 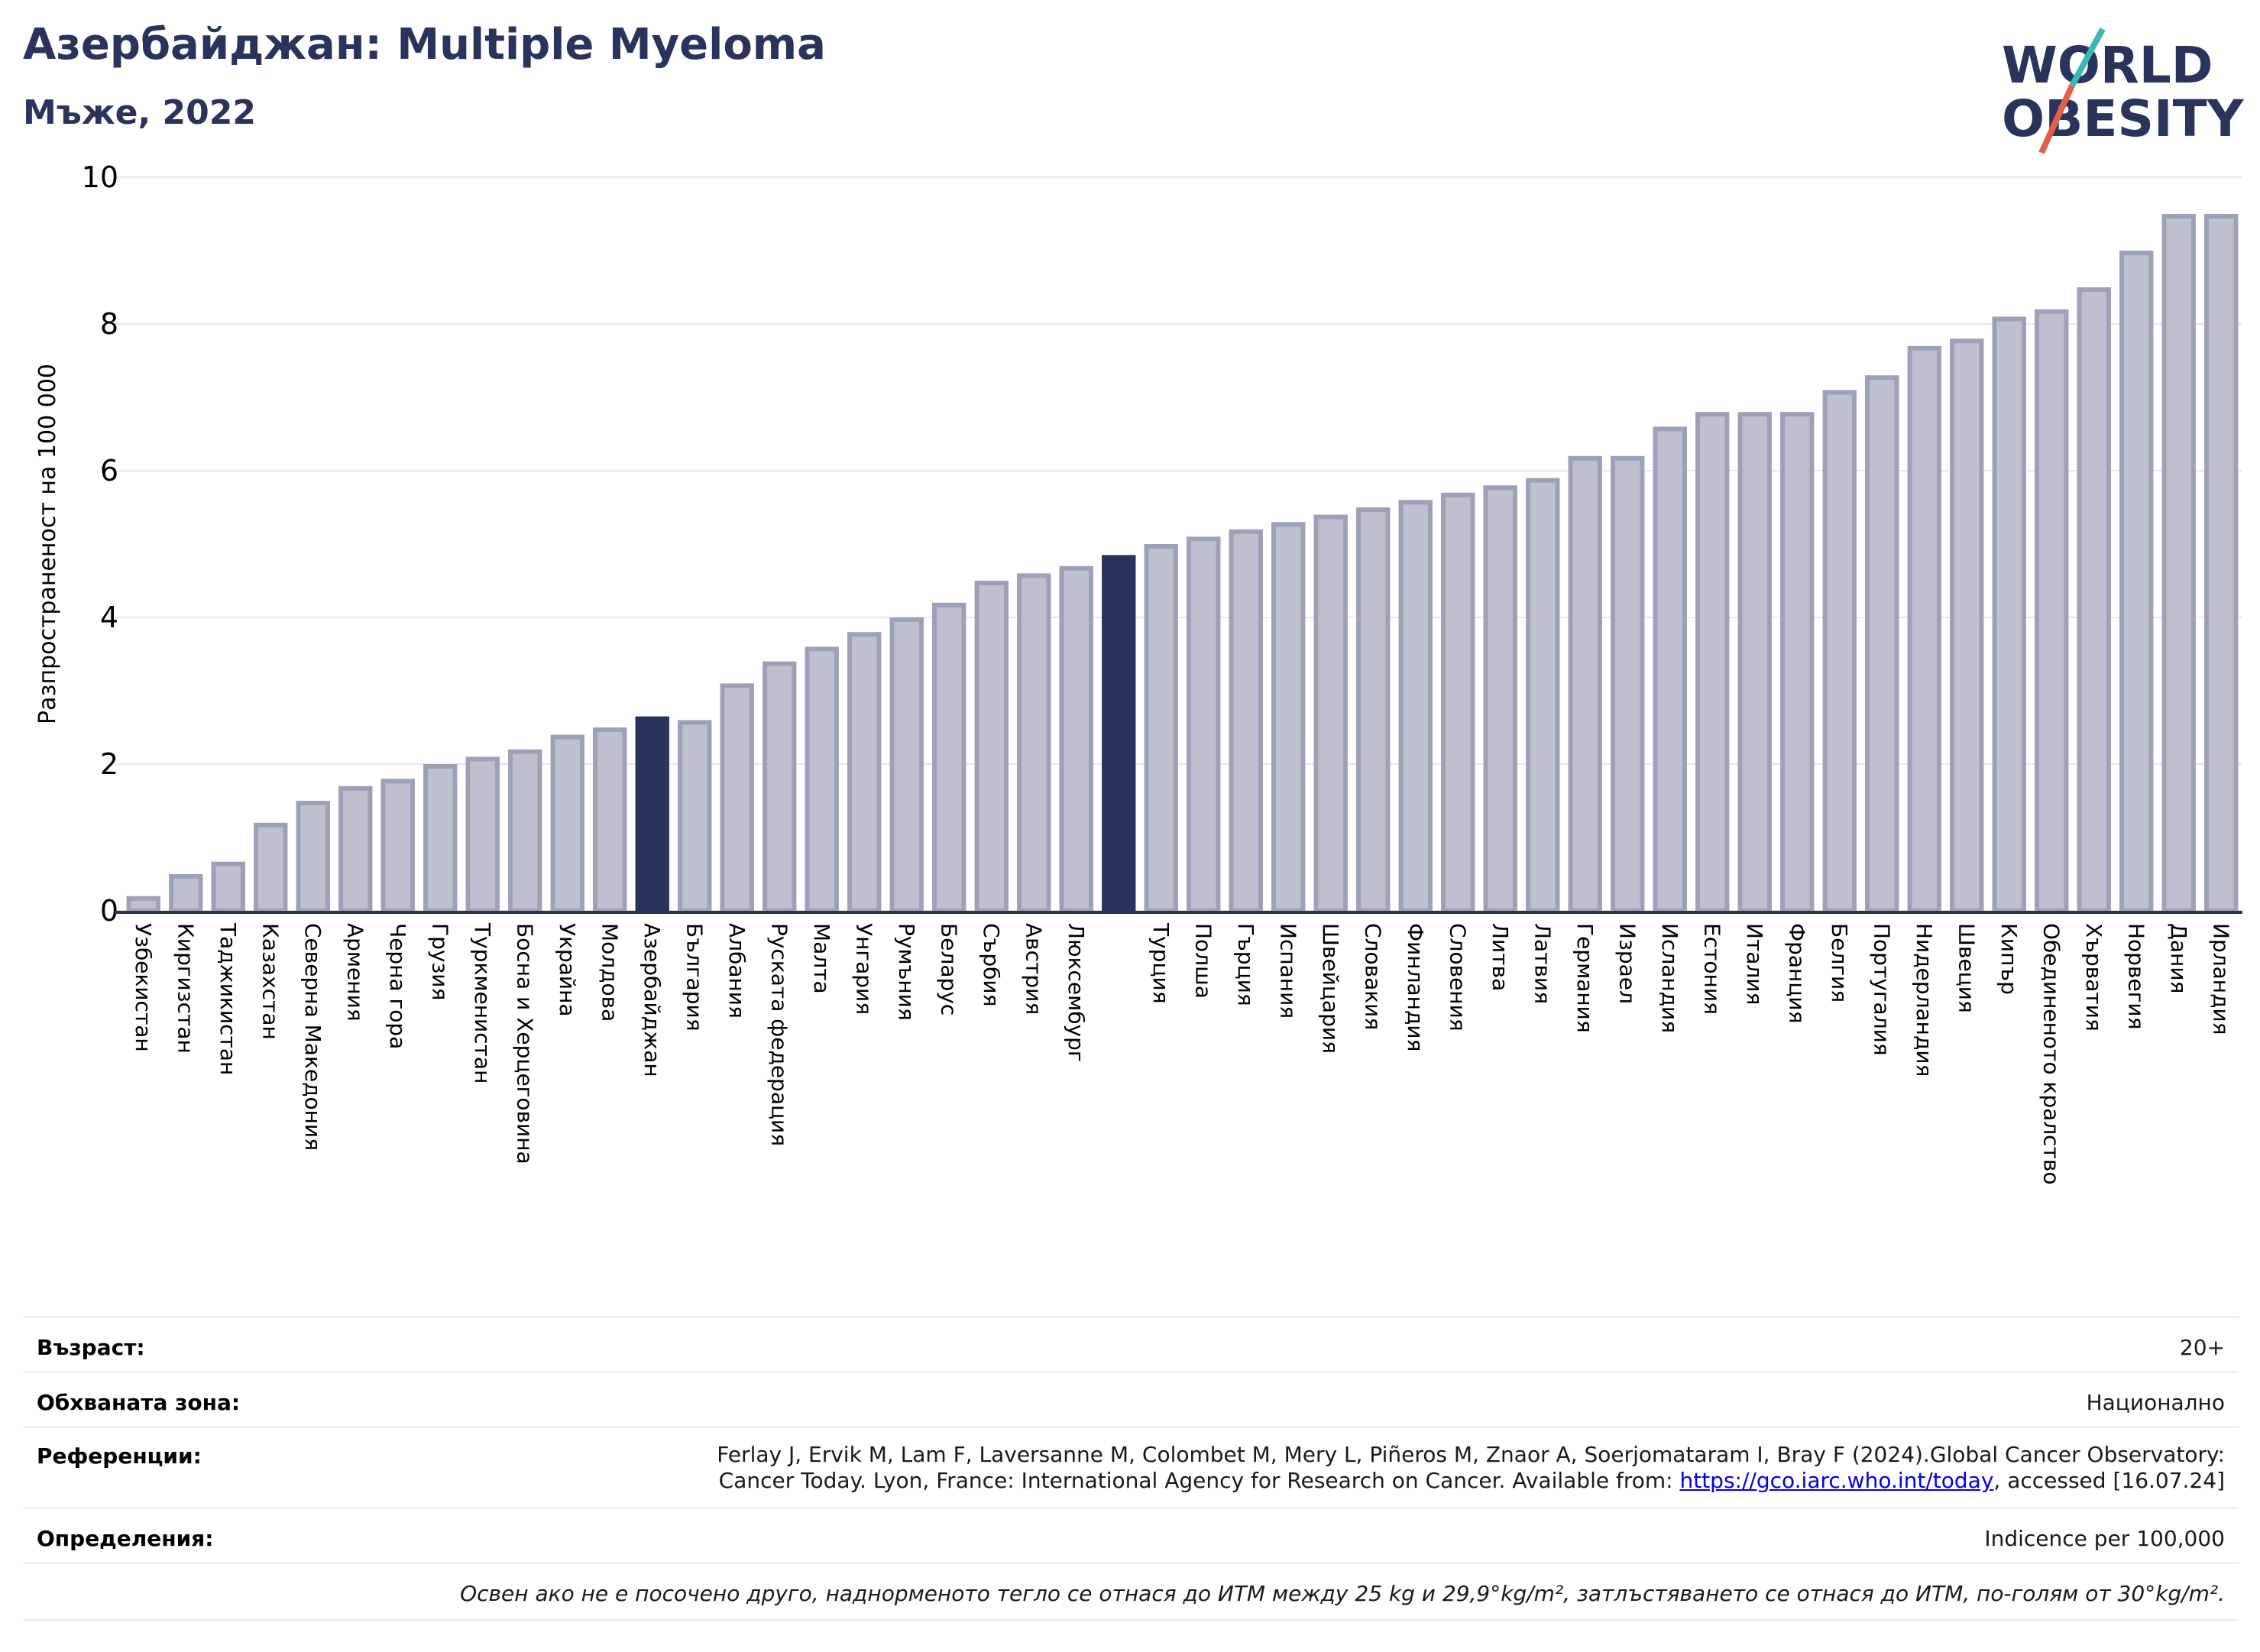 I want to click on logo-slash-red, so click(x=2056, y=119).